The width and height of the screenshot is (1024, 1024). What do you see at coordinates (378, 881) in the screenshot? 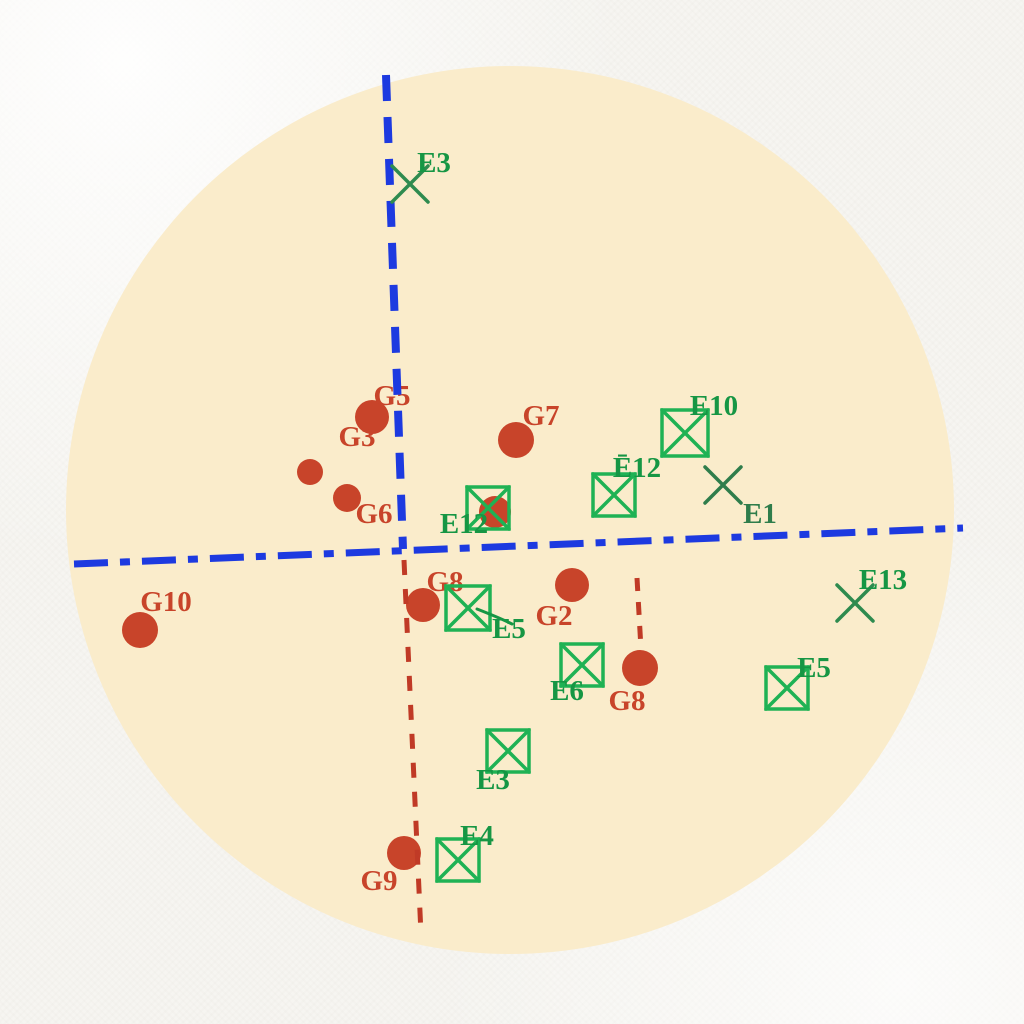
I see `g-label-g9: G9` at bounding box center [378, 881].